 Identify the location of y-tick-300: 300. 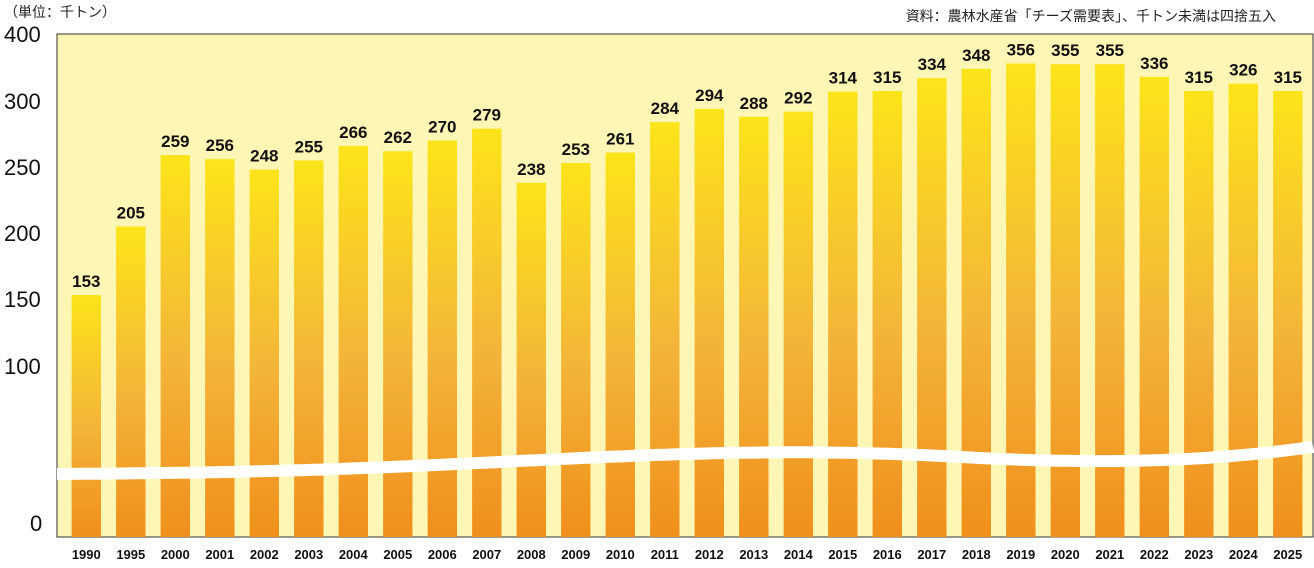
(22, 101).